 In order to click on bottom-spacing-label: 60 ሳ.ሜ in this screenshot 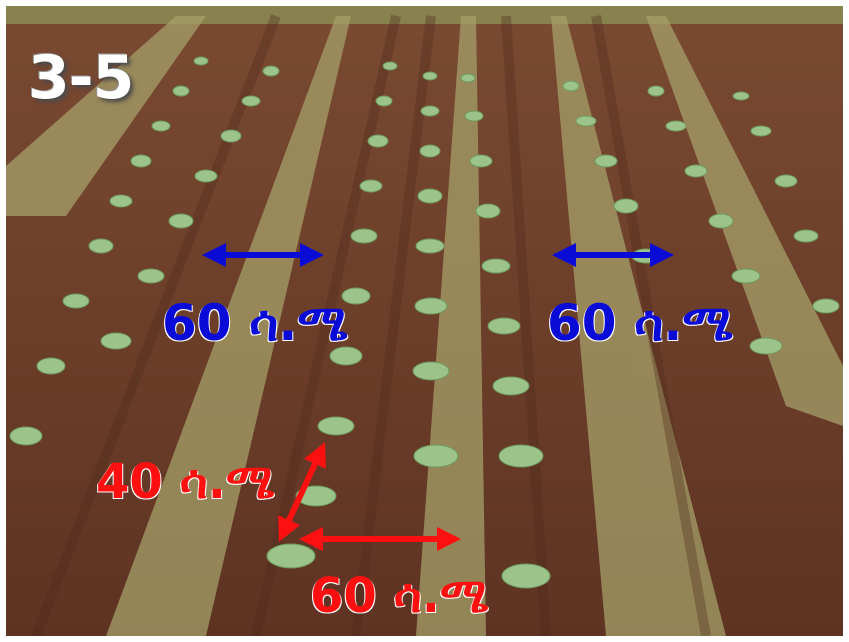, I will do `click(399, 596)`.